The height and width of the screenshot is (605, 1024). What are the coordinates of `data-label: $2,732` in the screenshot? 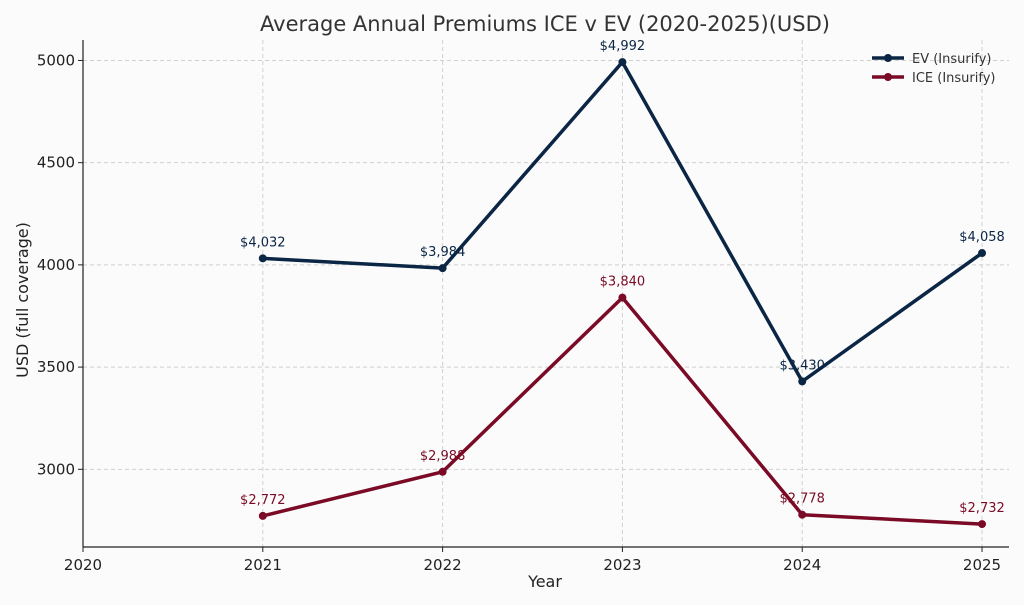 It's located at (982, 508).